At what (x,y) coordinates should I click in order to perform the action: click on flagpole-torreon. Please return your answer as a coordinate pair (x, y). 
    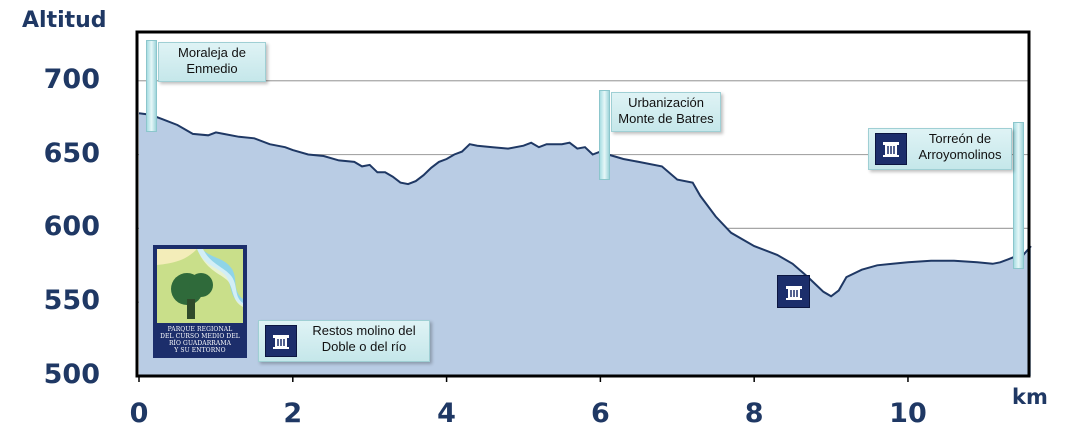
    Looking at the image, I should click on (1018, 195).